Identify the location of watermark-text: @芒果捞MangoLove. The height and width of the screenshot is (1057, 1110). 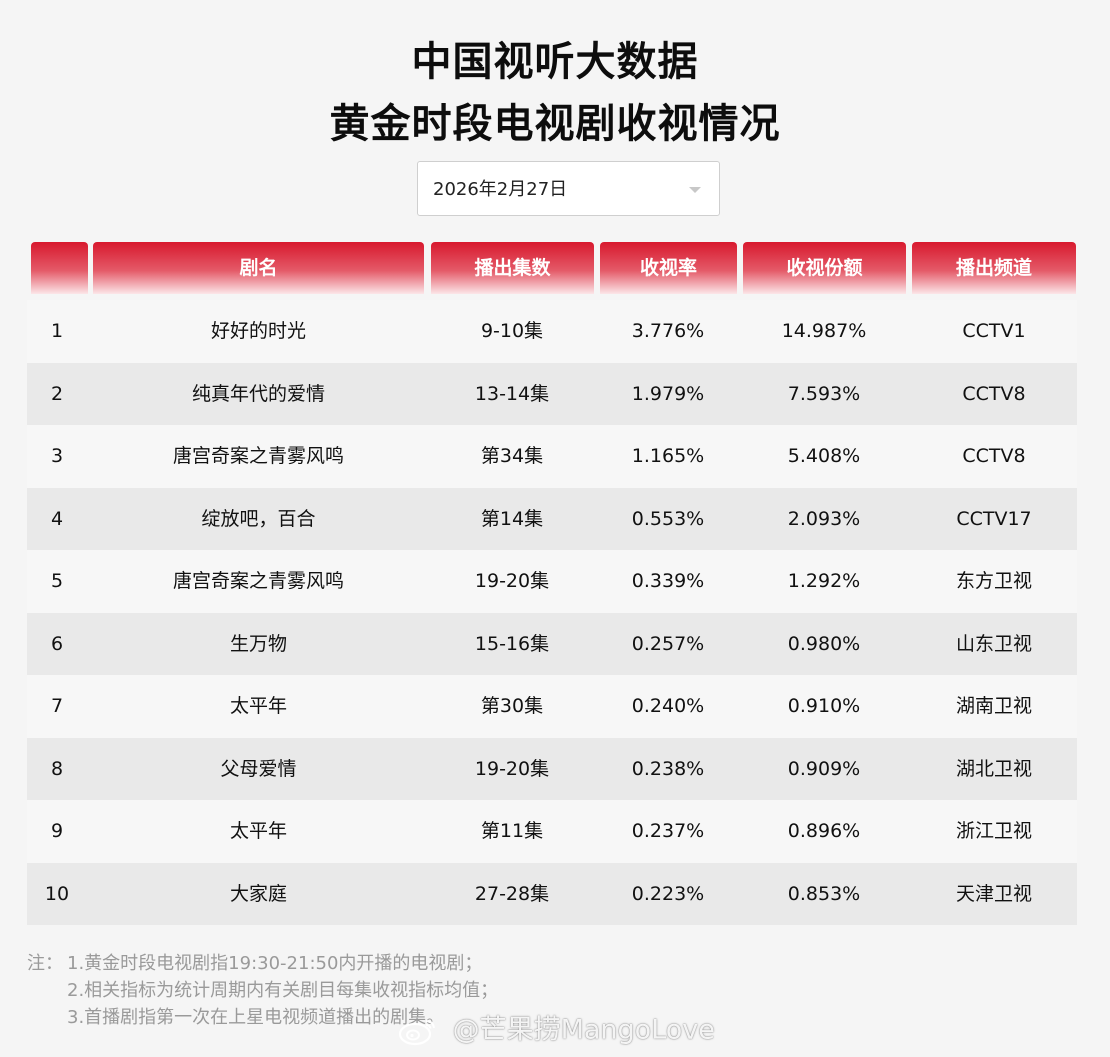
(583, 1030).